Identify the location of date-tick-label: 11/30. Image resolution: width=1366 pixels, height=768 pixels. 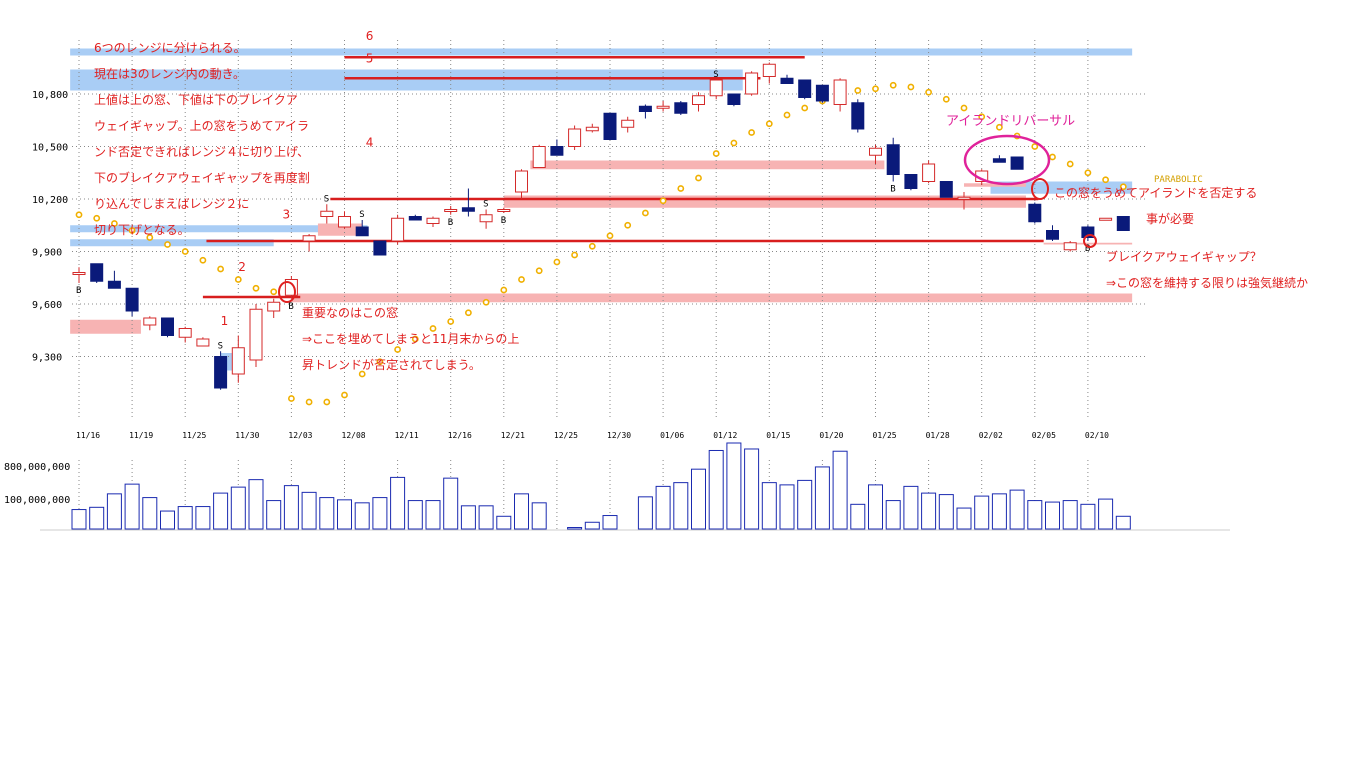
(247, 435).